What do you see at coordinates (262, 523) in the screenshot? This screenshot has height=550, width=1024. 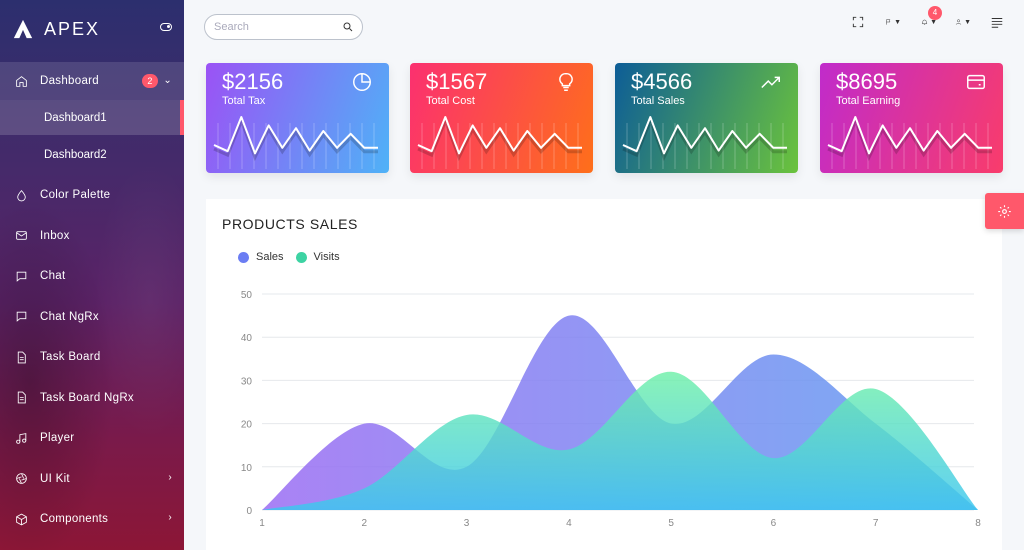 I see `x-tick-label: 1` at bounding box center [262, 523].